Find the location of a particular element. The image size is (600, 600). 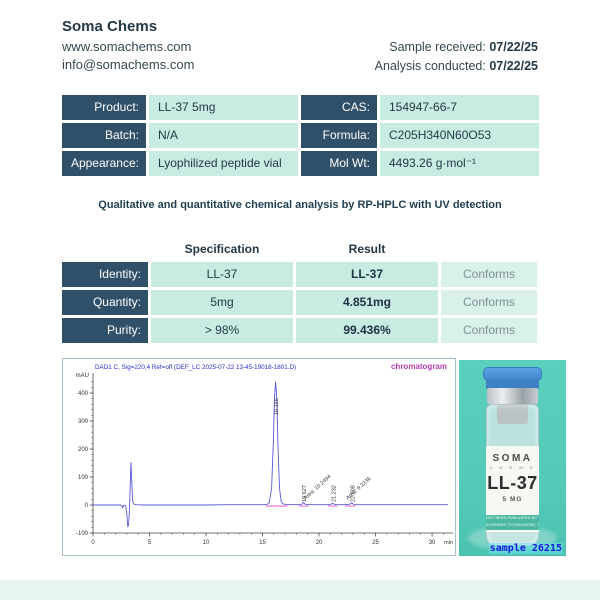

quantity-label: Quantity: is located at coordinates (105, 302).